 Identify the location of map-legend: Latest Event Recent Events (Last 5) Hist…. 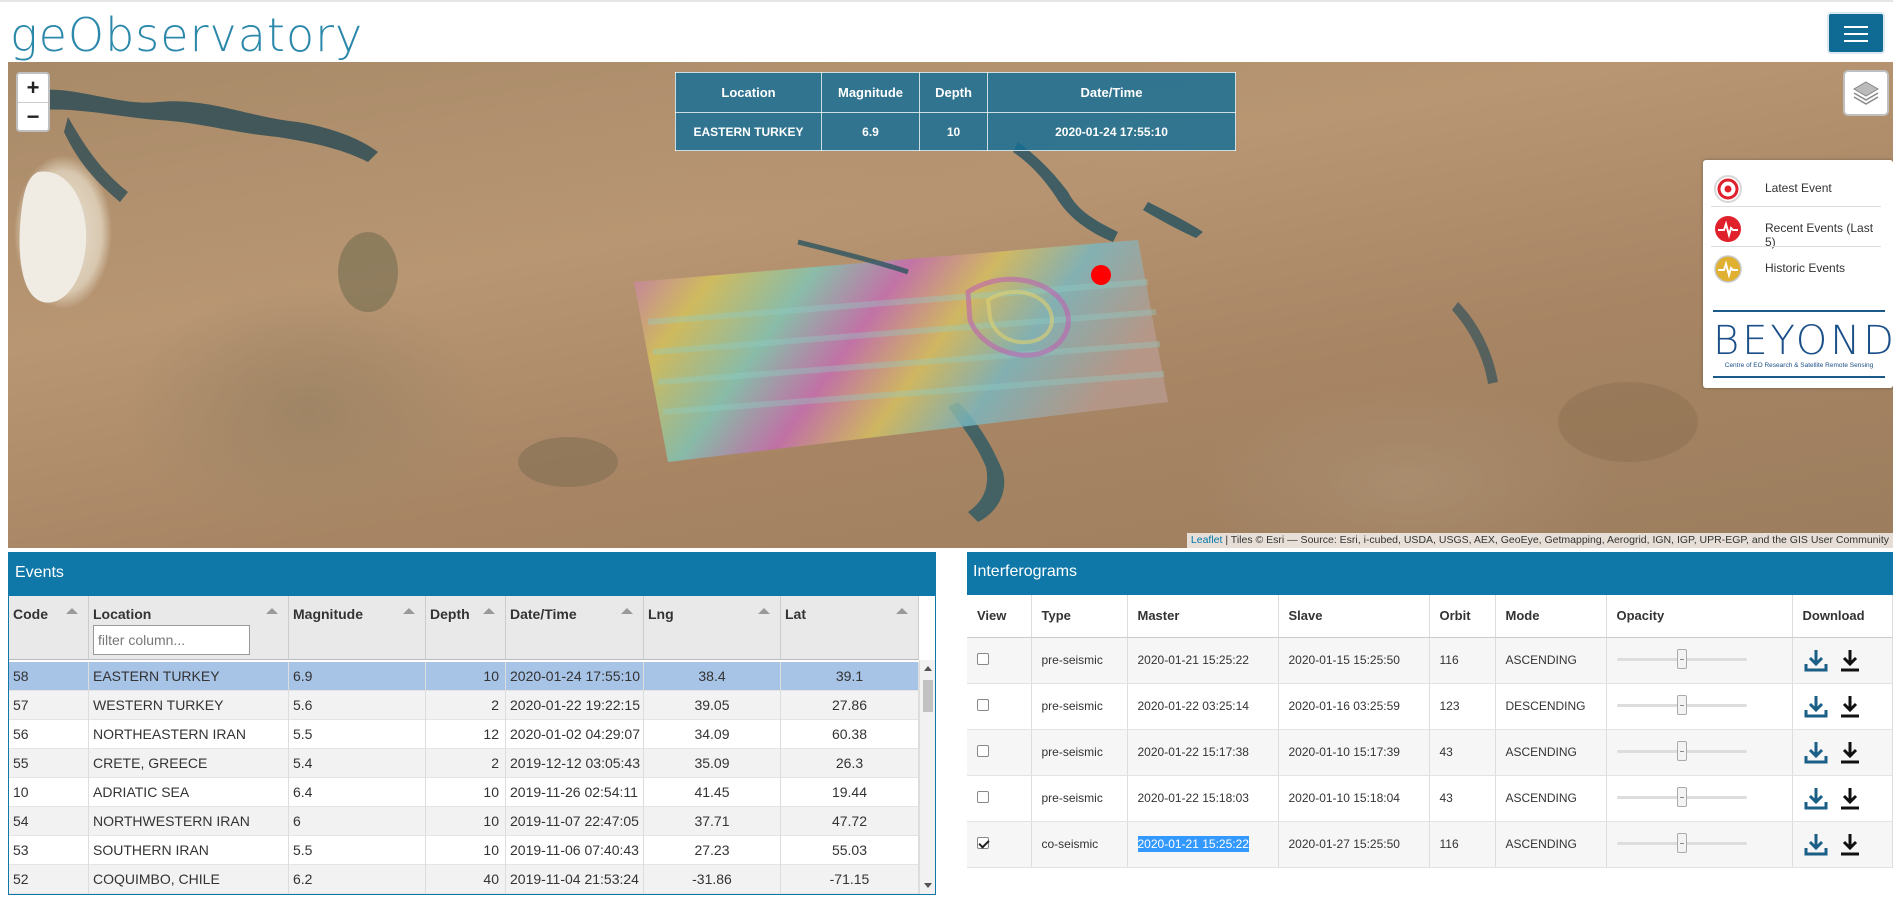
(1798, 274).